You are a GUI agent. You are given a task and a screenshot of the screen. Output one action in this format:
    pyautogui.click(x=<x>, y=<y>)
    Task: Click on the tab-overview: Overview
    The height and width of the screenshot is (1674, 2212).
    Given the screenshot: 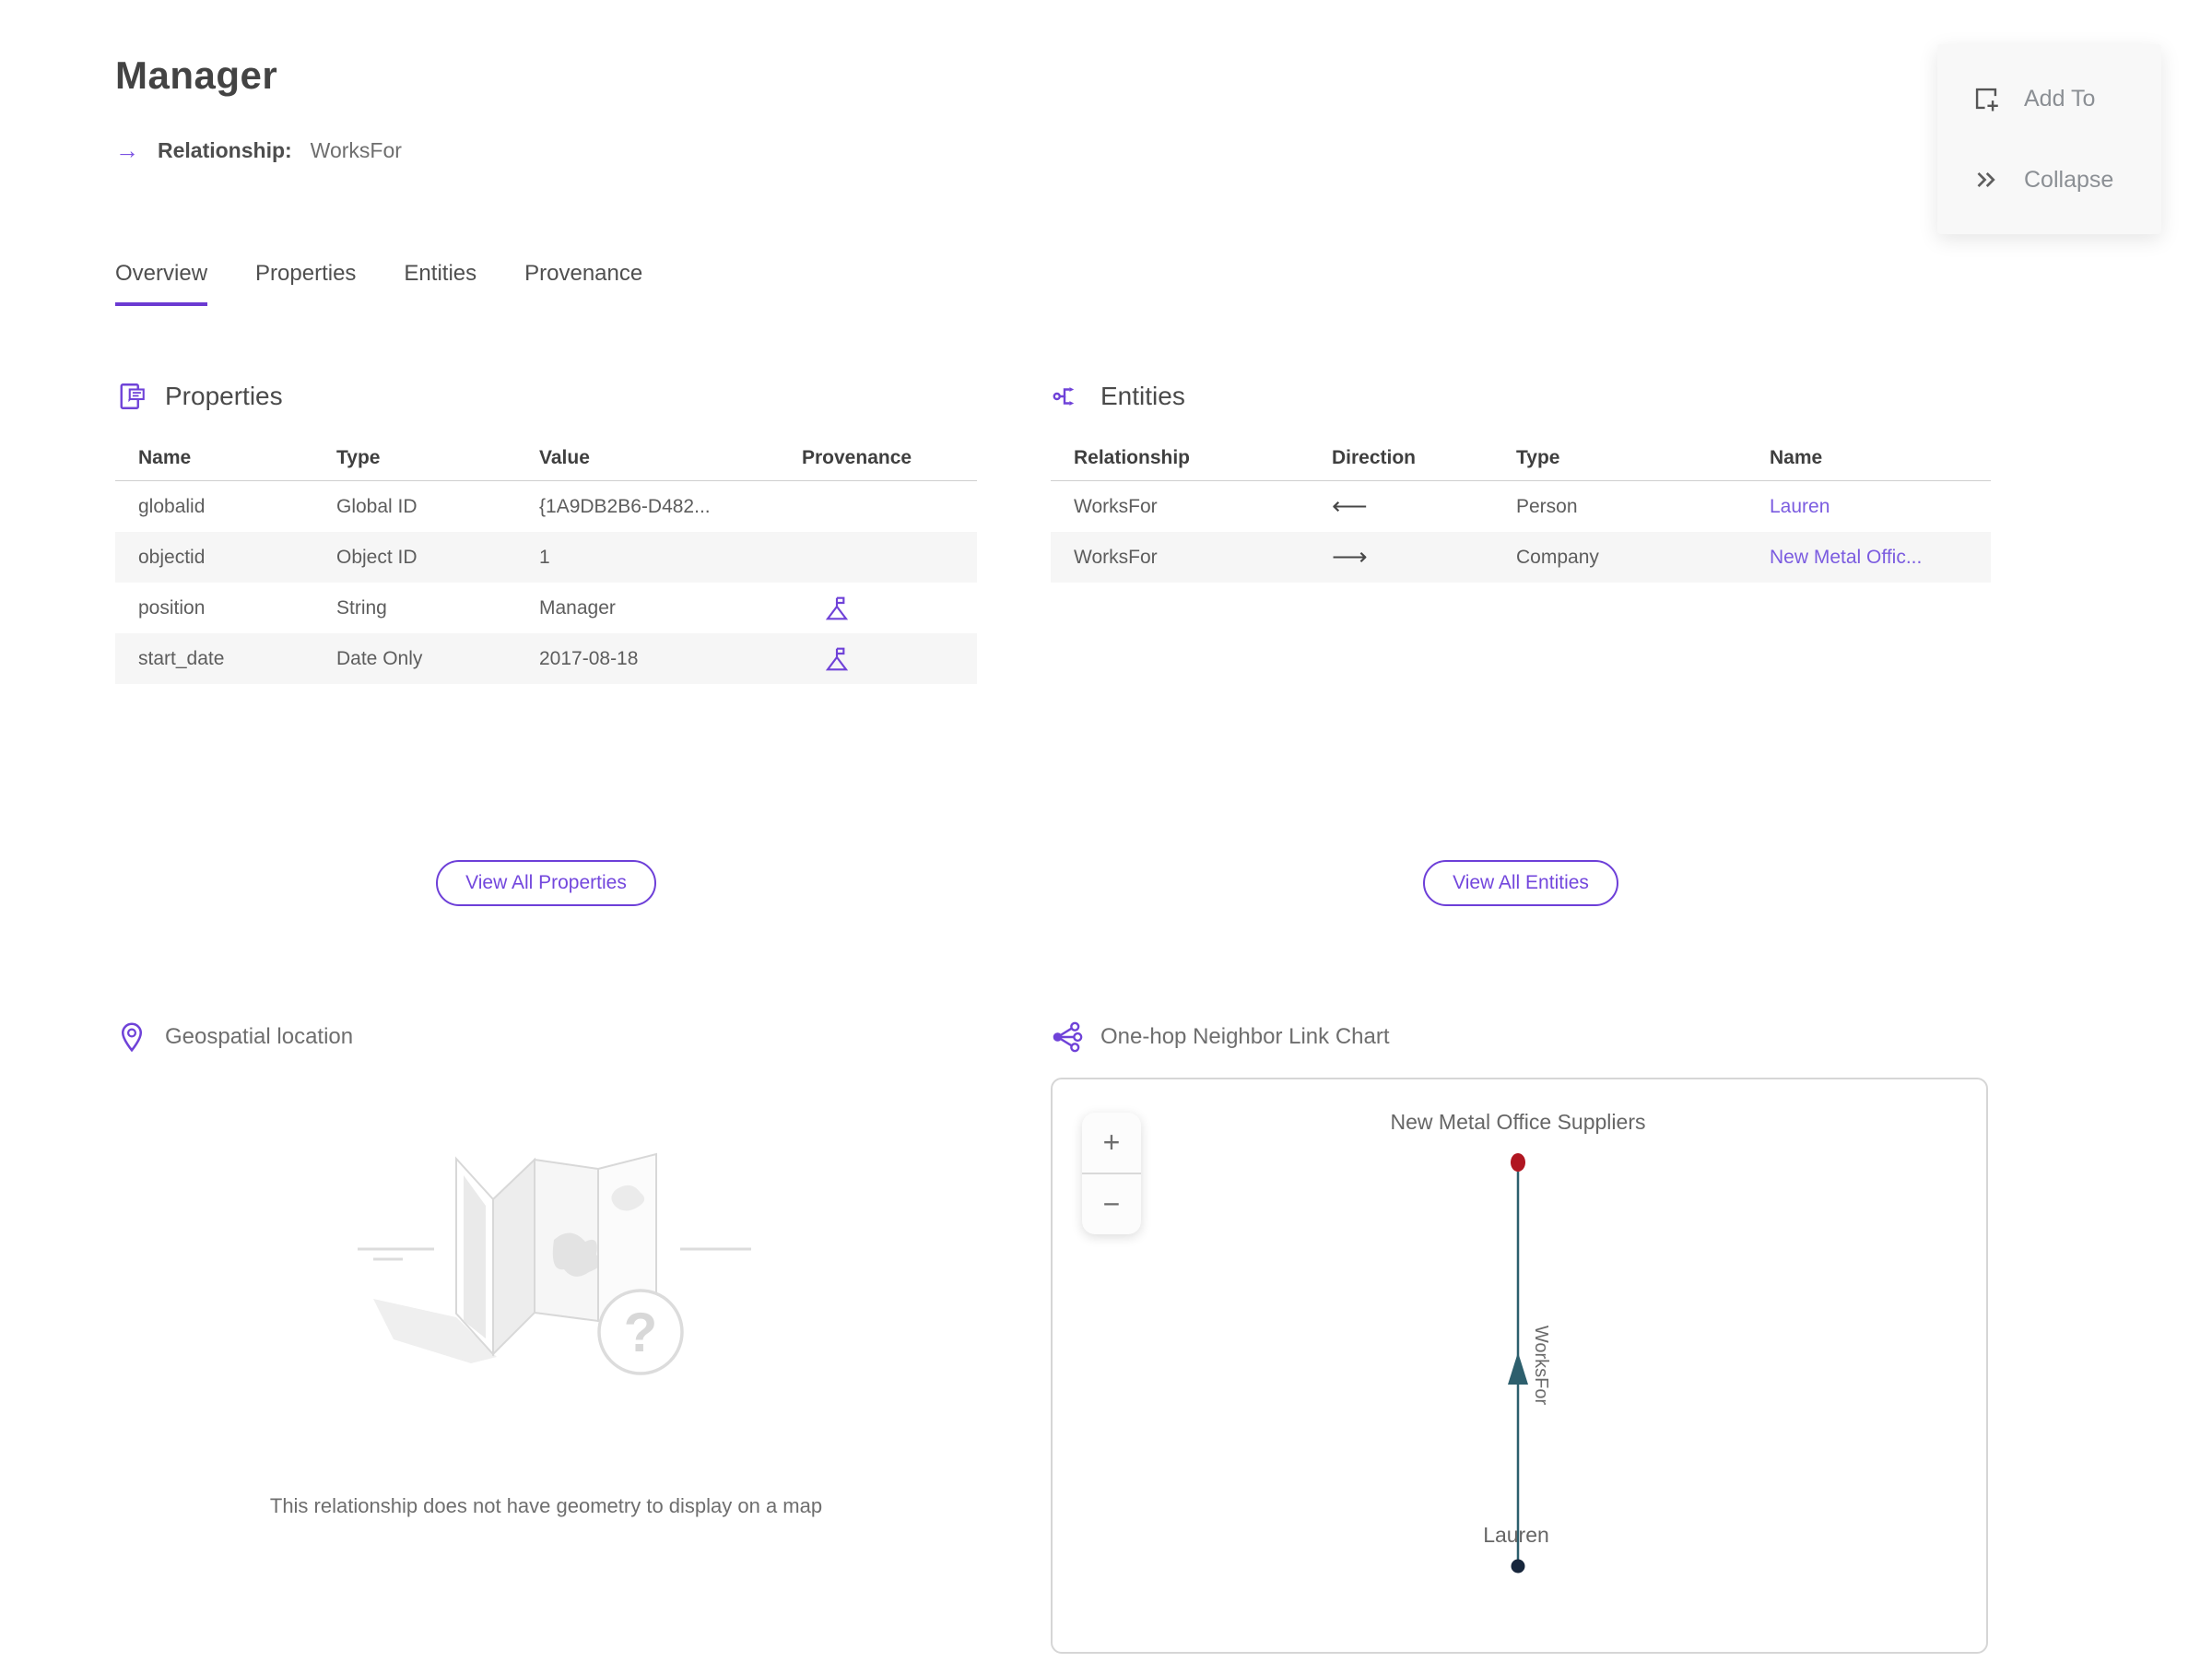 What is the action you would take?
    pyautogui.click(x=161, y=283)
    